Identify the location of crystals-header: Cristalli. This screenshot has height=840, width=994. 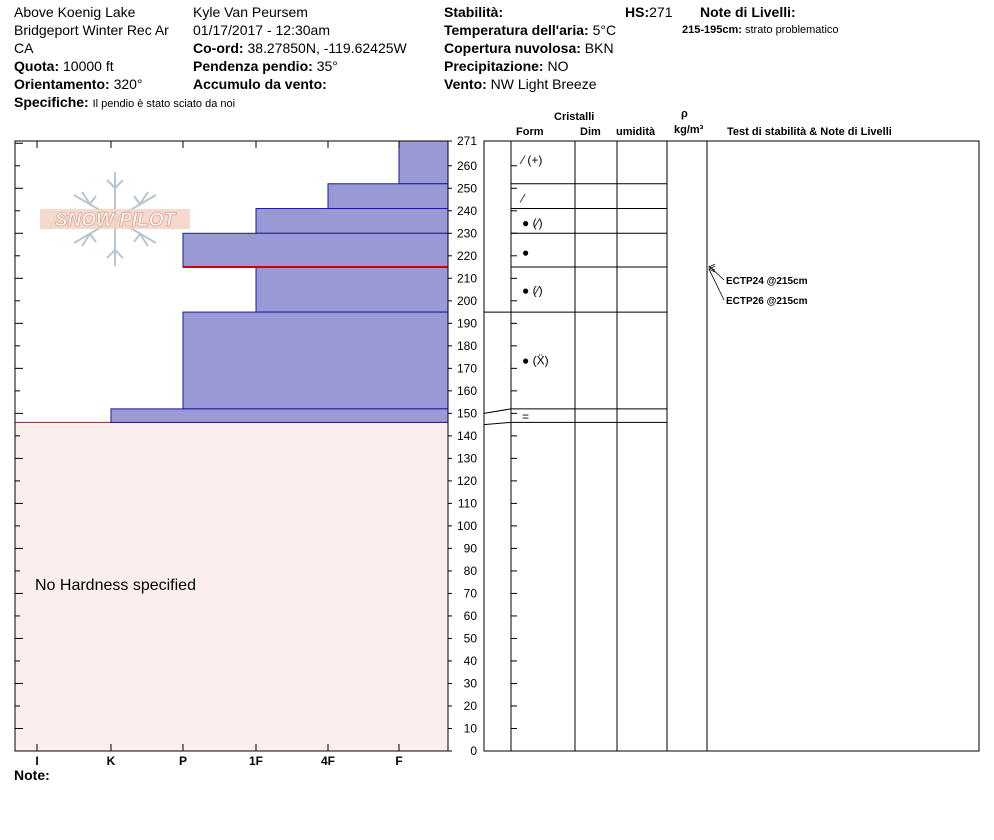
(574, 117).